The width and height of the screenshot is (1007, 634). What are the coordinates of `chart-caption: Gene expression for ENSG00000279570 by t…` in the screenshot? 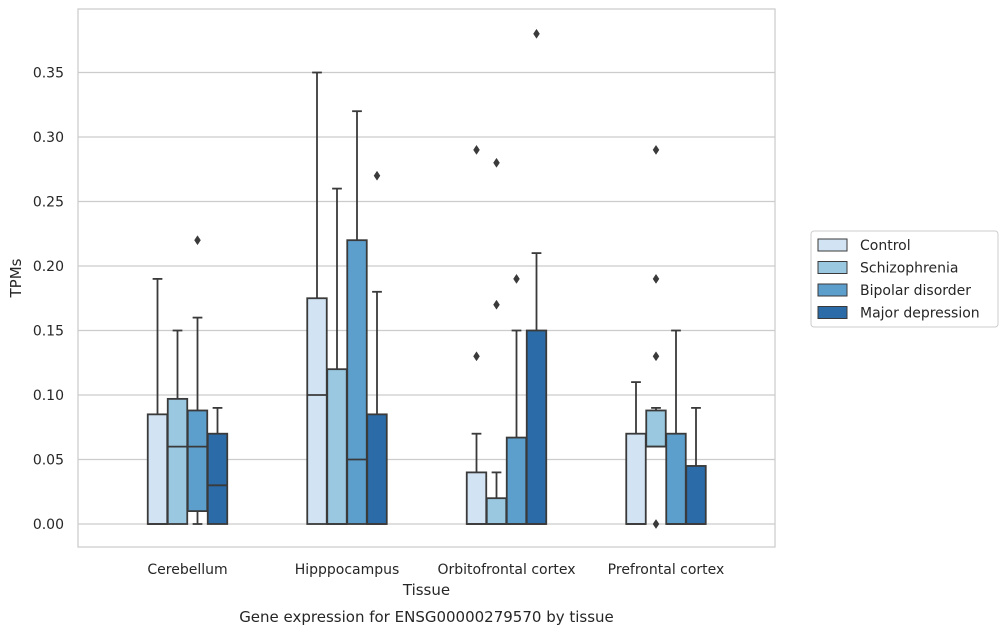 It's located at (426, 617).